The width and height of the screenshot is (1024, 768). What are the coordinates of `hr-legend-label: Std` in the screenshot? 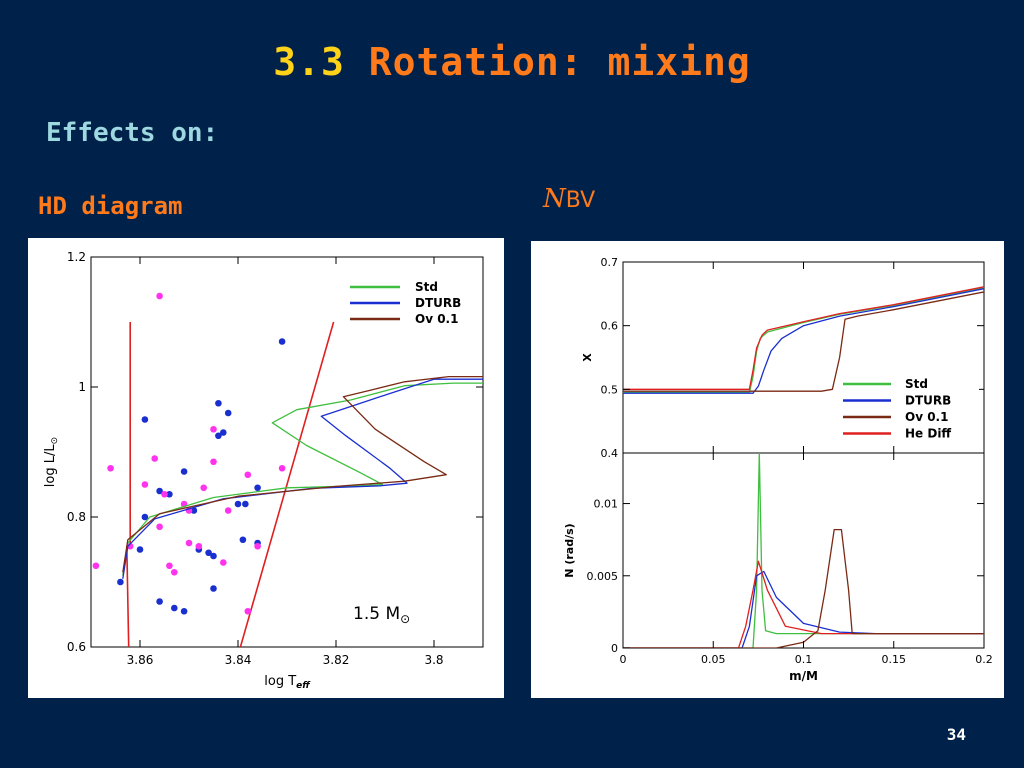 It's located at (426, 287).